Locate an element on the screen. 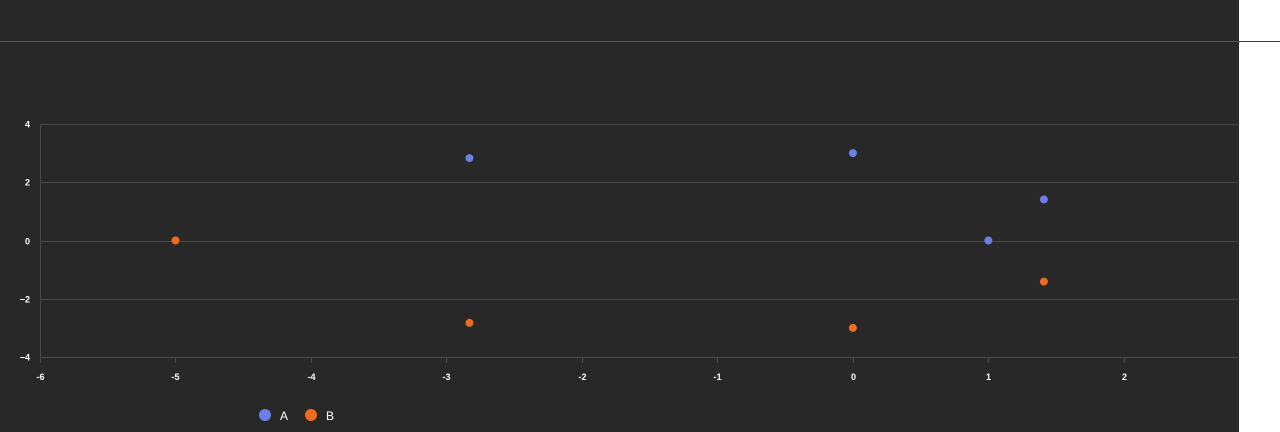 Image resolution: width=1280 pixels, height=432 pixels. y-tick-label: 0 is located at coordinates (27, 242).